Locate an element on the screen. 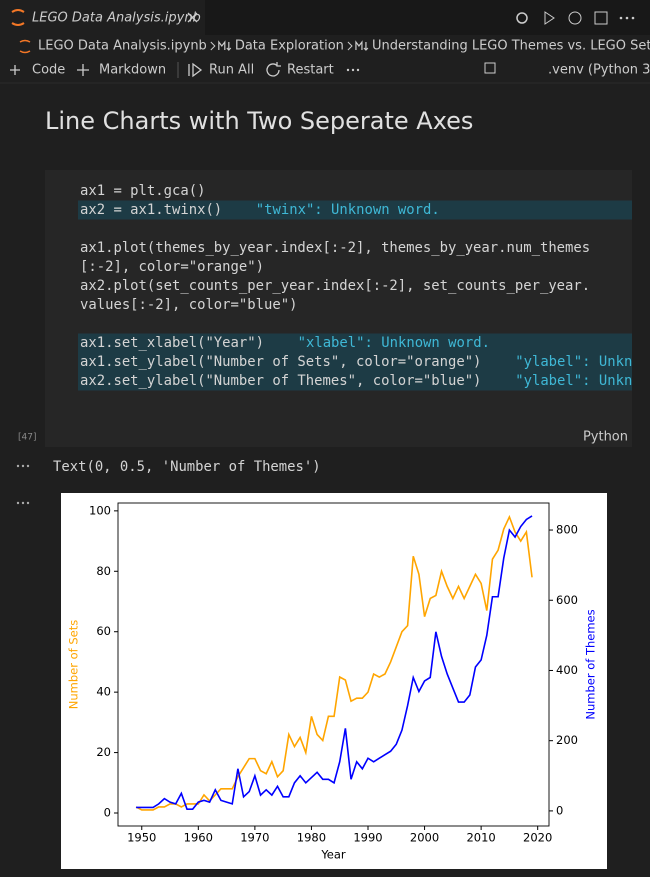  y2-tick-label: 400 is located at coordinates (567, 670).